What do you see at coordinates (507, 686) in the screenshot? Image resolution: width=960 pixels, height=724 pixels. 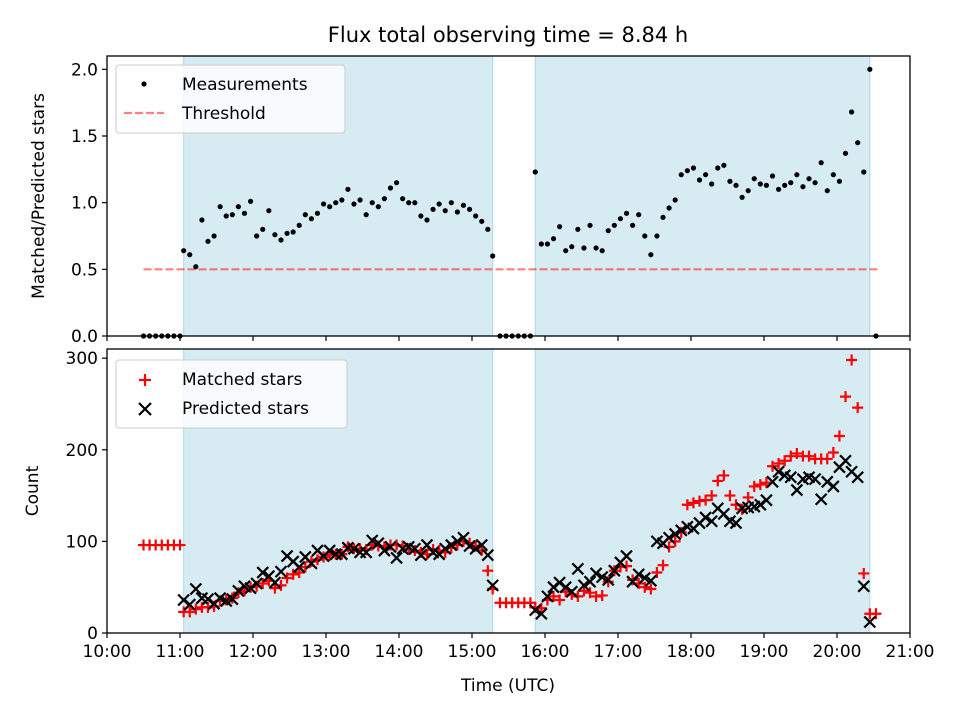 I see `x-axis-label: Time (UTC)` at bounding box center [507, 686].